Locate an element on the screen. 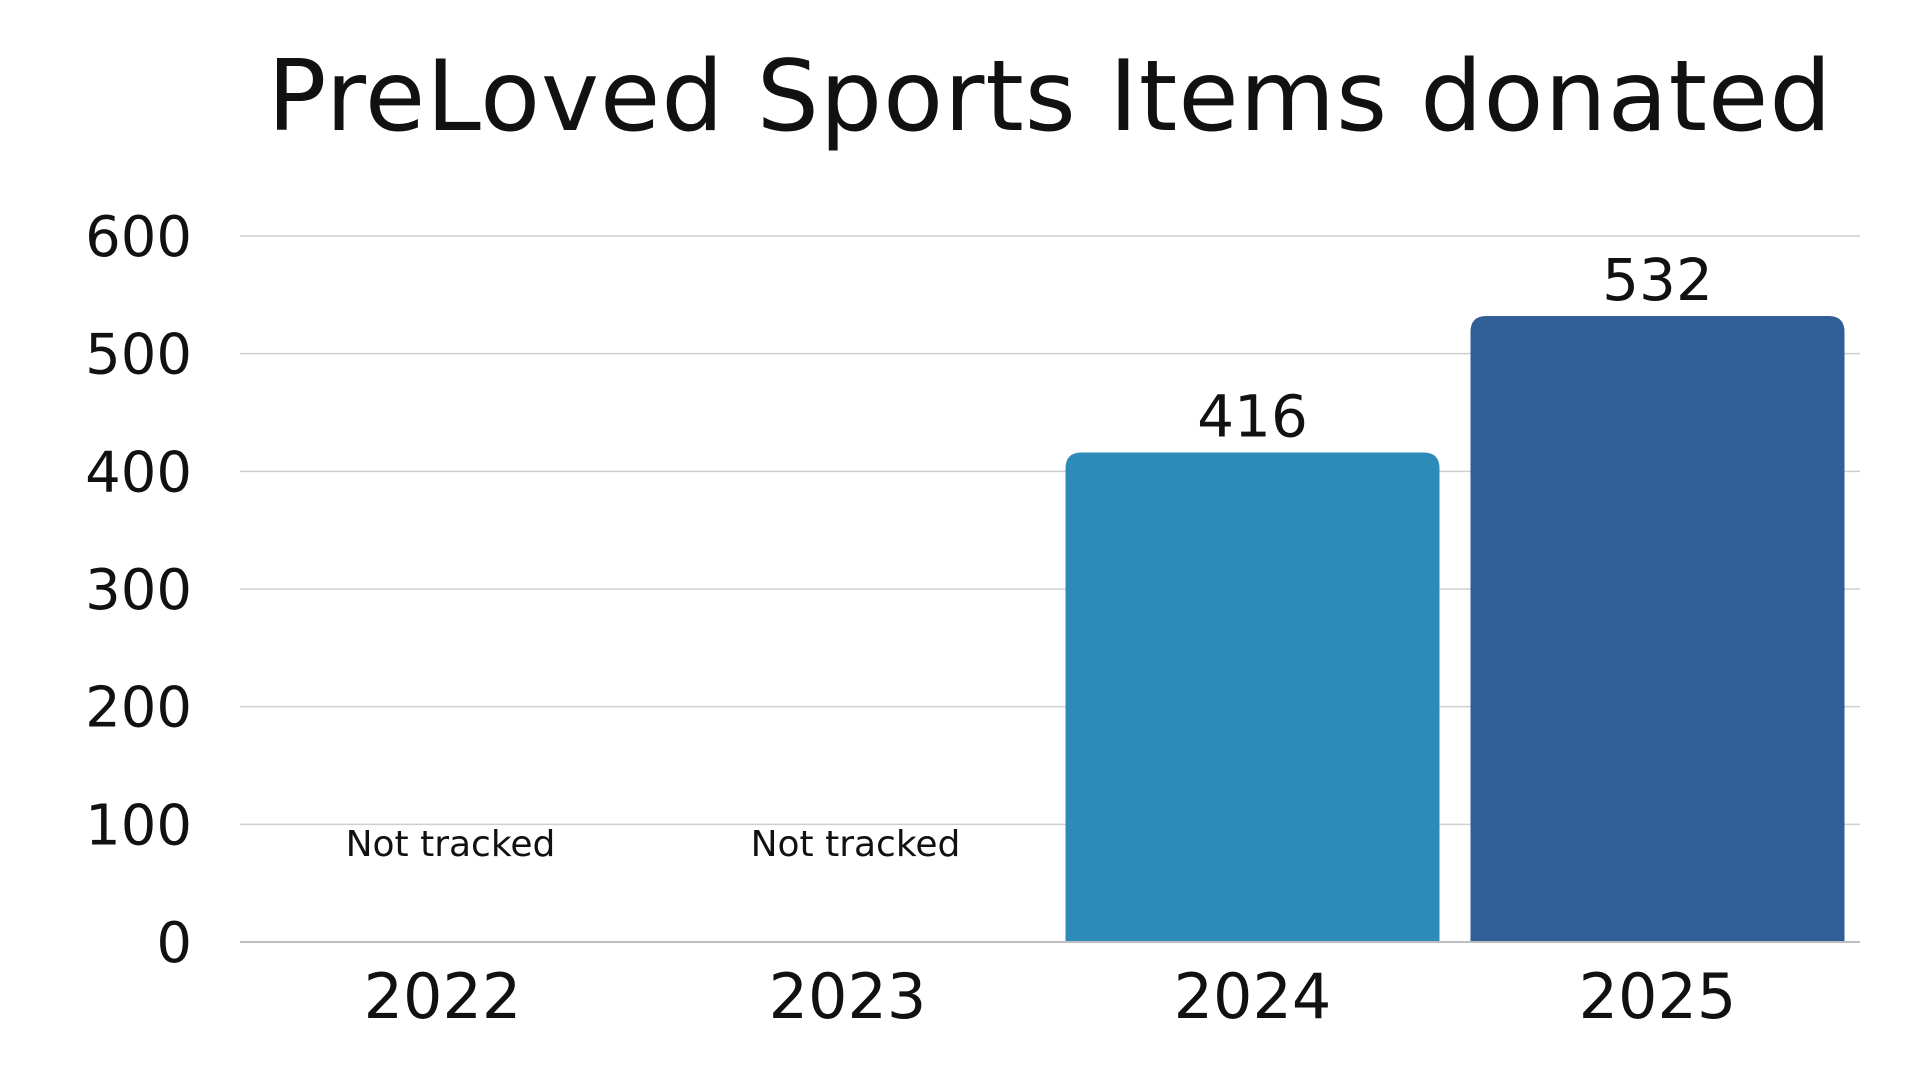  chart-title: PreLoved Sports Items donated is located at coordinates (1050, 97).